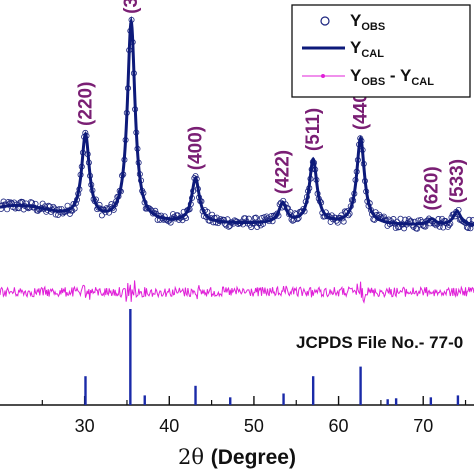 The width and height of the screenshot is (474, 474). I want to click on x-tick-label: 60, so click(339, 426).